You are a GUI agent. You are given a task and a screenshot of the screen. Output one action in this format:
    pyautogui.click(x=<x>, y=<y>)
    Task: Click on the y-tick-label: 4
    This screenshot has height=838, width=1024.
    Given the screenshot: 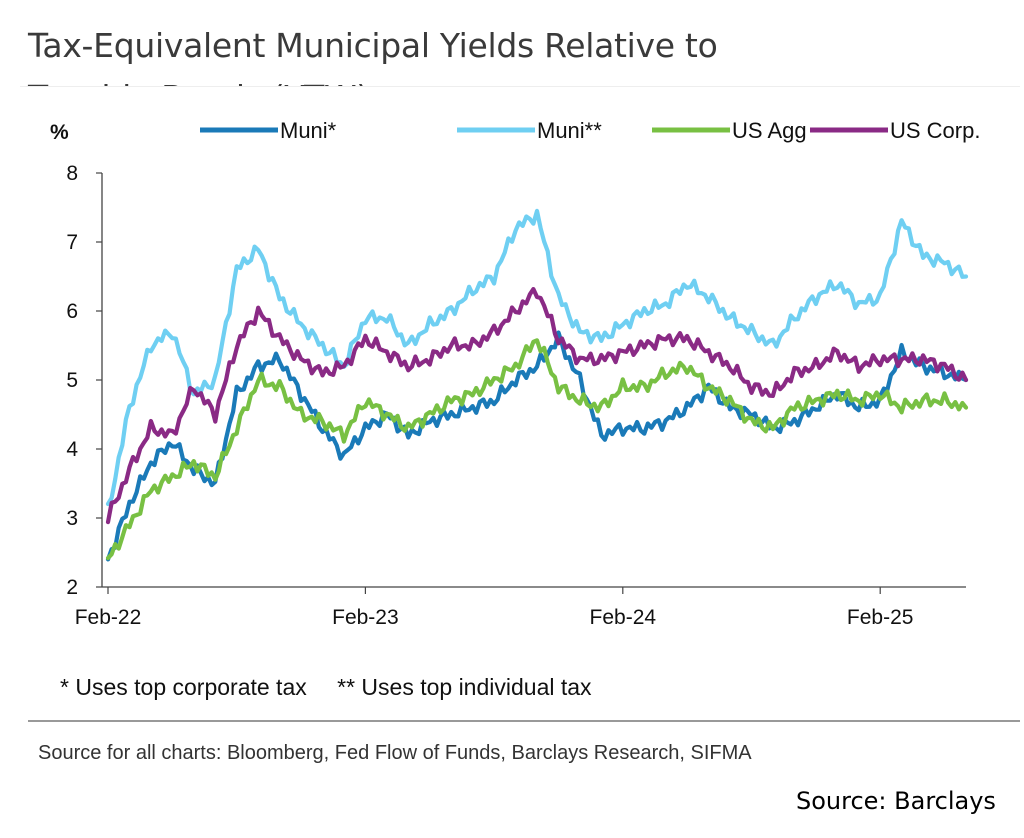 What is the action you would take?
    pyautogui.click(x=72, y=449)
    